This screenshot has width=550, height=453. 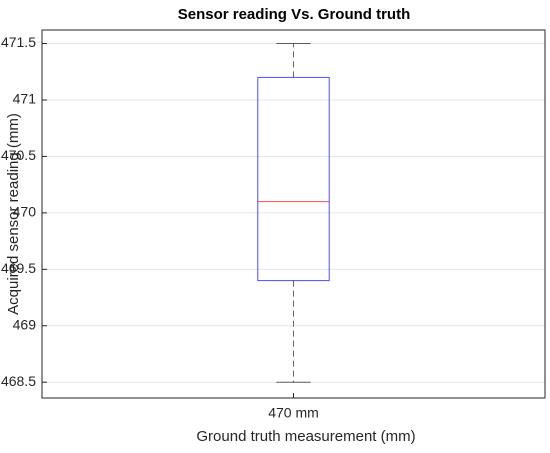 I want to click on y-tick-label: 471, so click(x=25, y=99).